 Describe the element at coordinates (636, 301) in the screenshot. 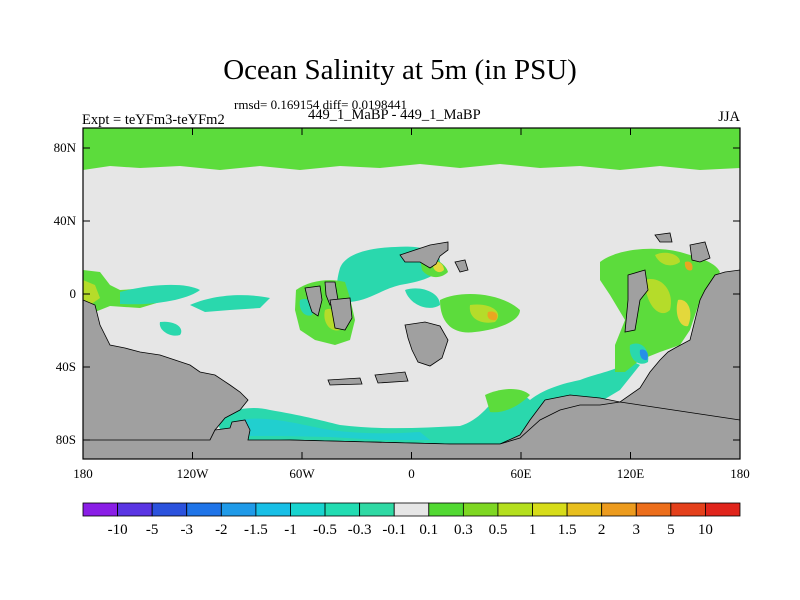

I see `eastern-island` at that location.